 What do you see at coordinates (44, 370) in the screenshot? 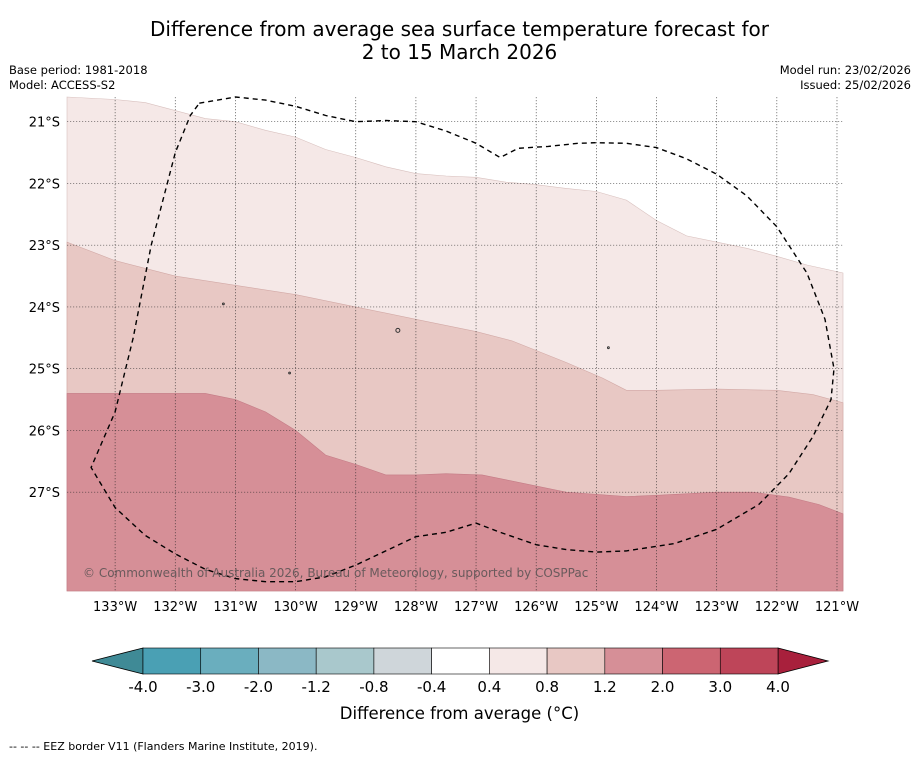
I see `y-tick-label-4: 25°S` at bounding box center [44, 370].